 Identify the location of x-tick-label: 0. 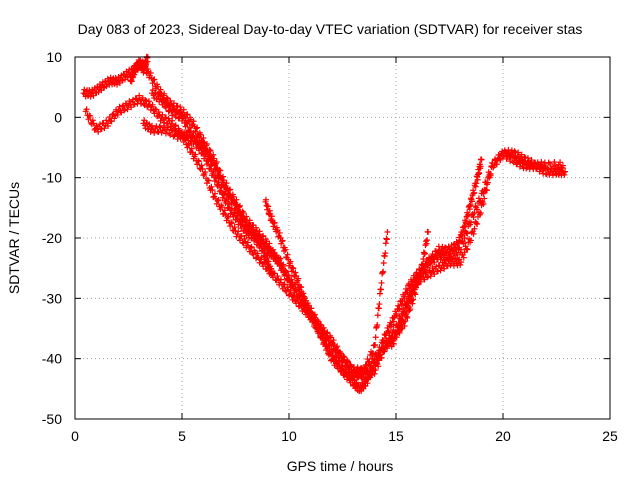
(75, 436).